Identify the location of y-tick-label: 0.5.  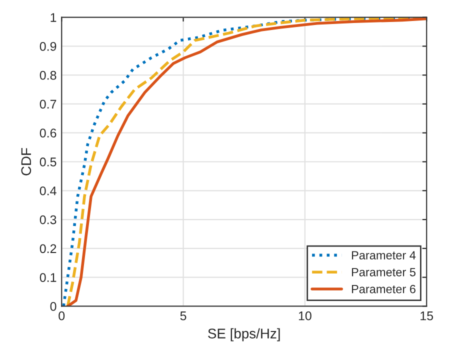
(48, 162).